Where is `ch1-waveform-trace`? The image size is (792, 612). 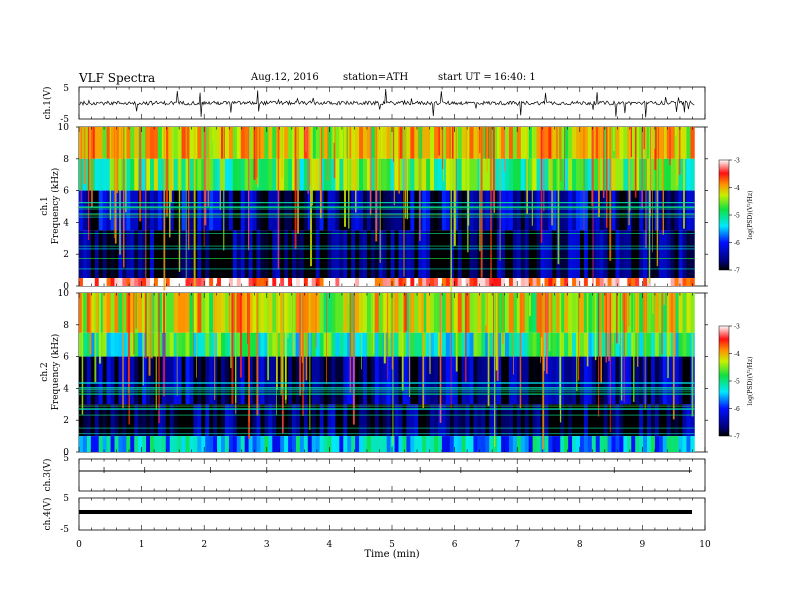
ch1-waveform-trace is located at coordinates (386, 103).